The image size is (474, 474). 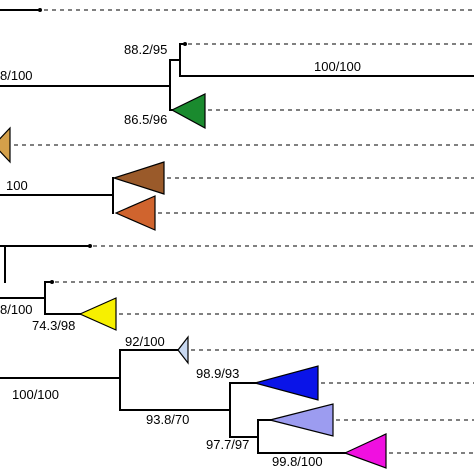 I want to click on support-label: 97.7/97, so click(x=227, y=444).